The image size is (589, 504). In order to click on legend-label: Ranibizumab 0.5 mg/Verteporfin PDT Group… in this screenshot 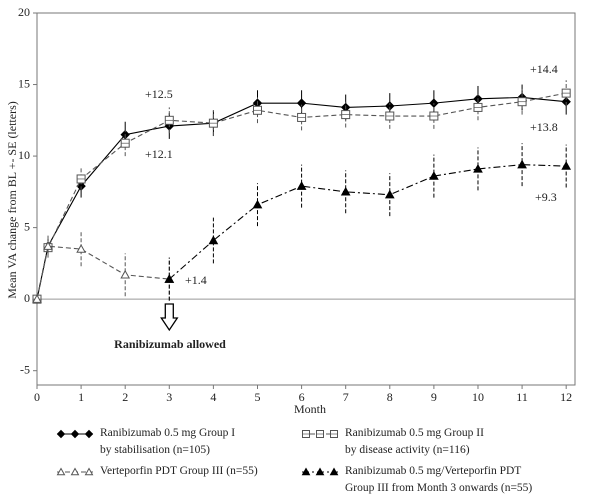, I will do `click(439, 479)`.